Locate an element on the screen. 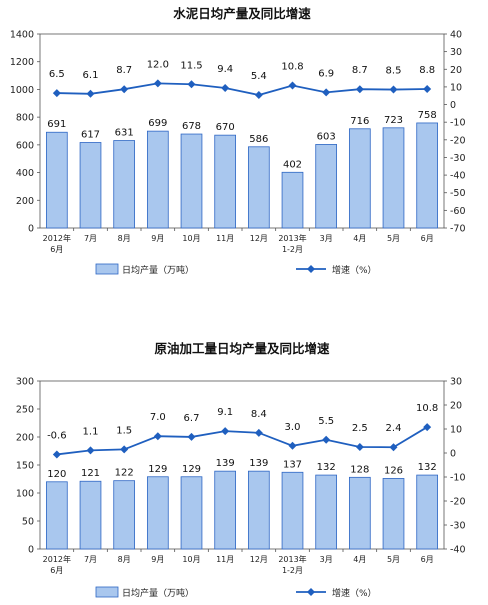  chart-2-category-label: 2012年 6月 is located at coordinates (57, 564).